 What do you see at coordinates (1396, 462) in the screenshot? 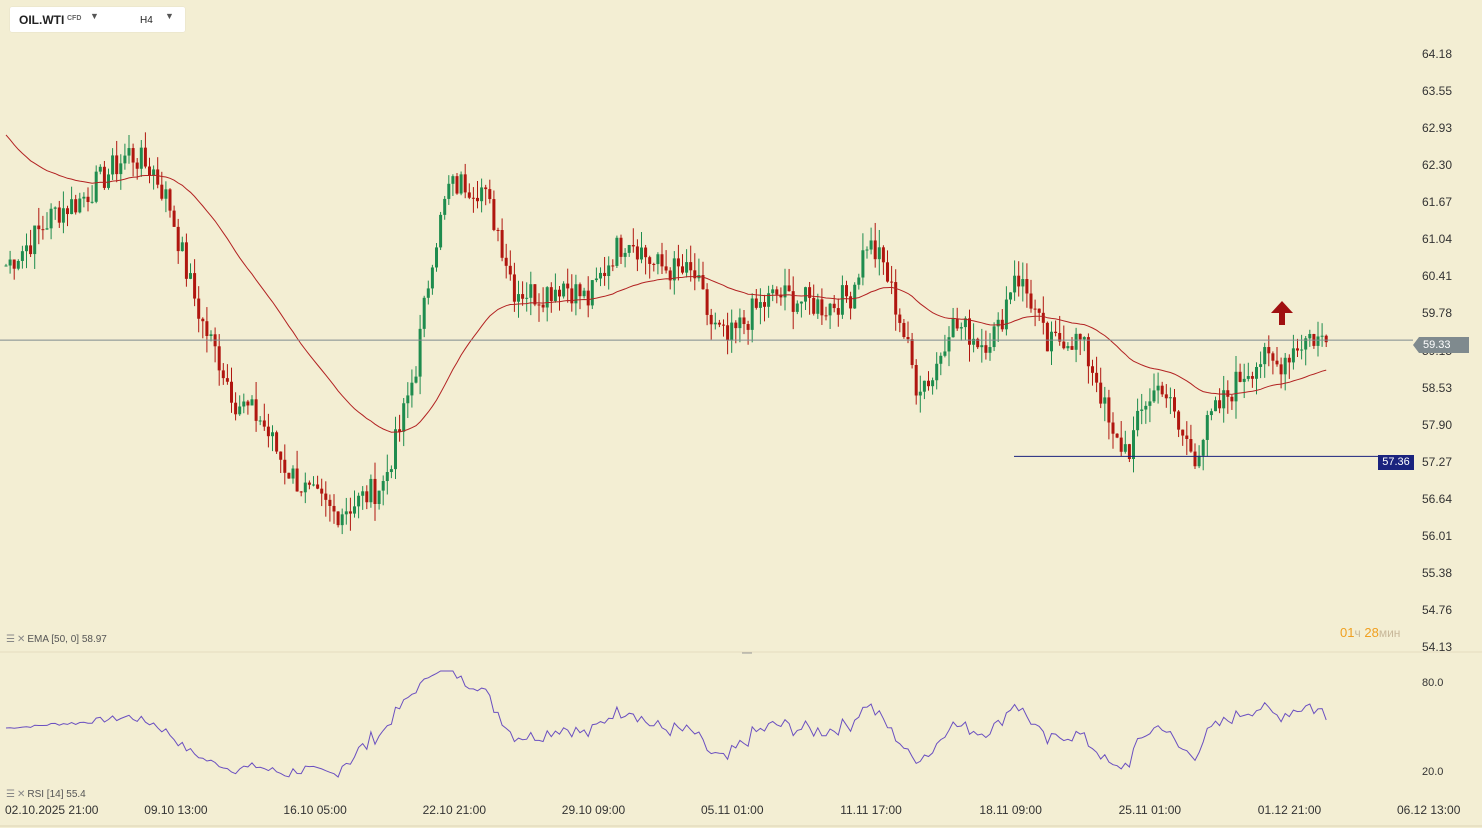
I see `support-level-badge: 57.36` at bounding box center [1396, 462].